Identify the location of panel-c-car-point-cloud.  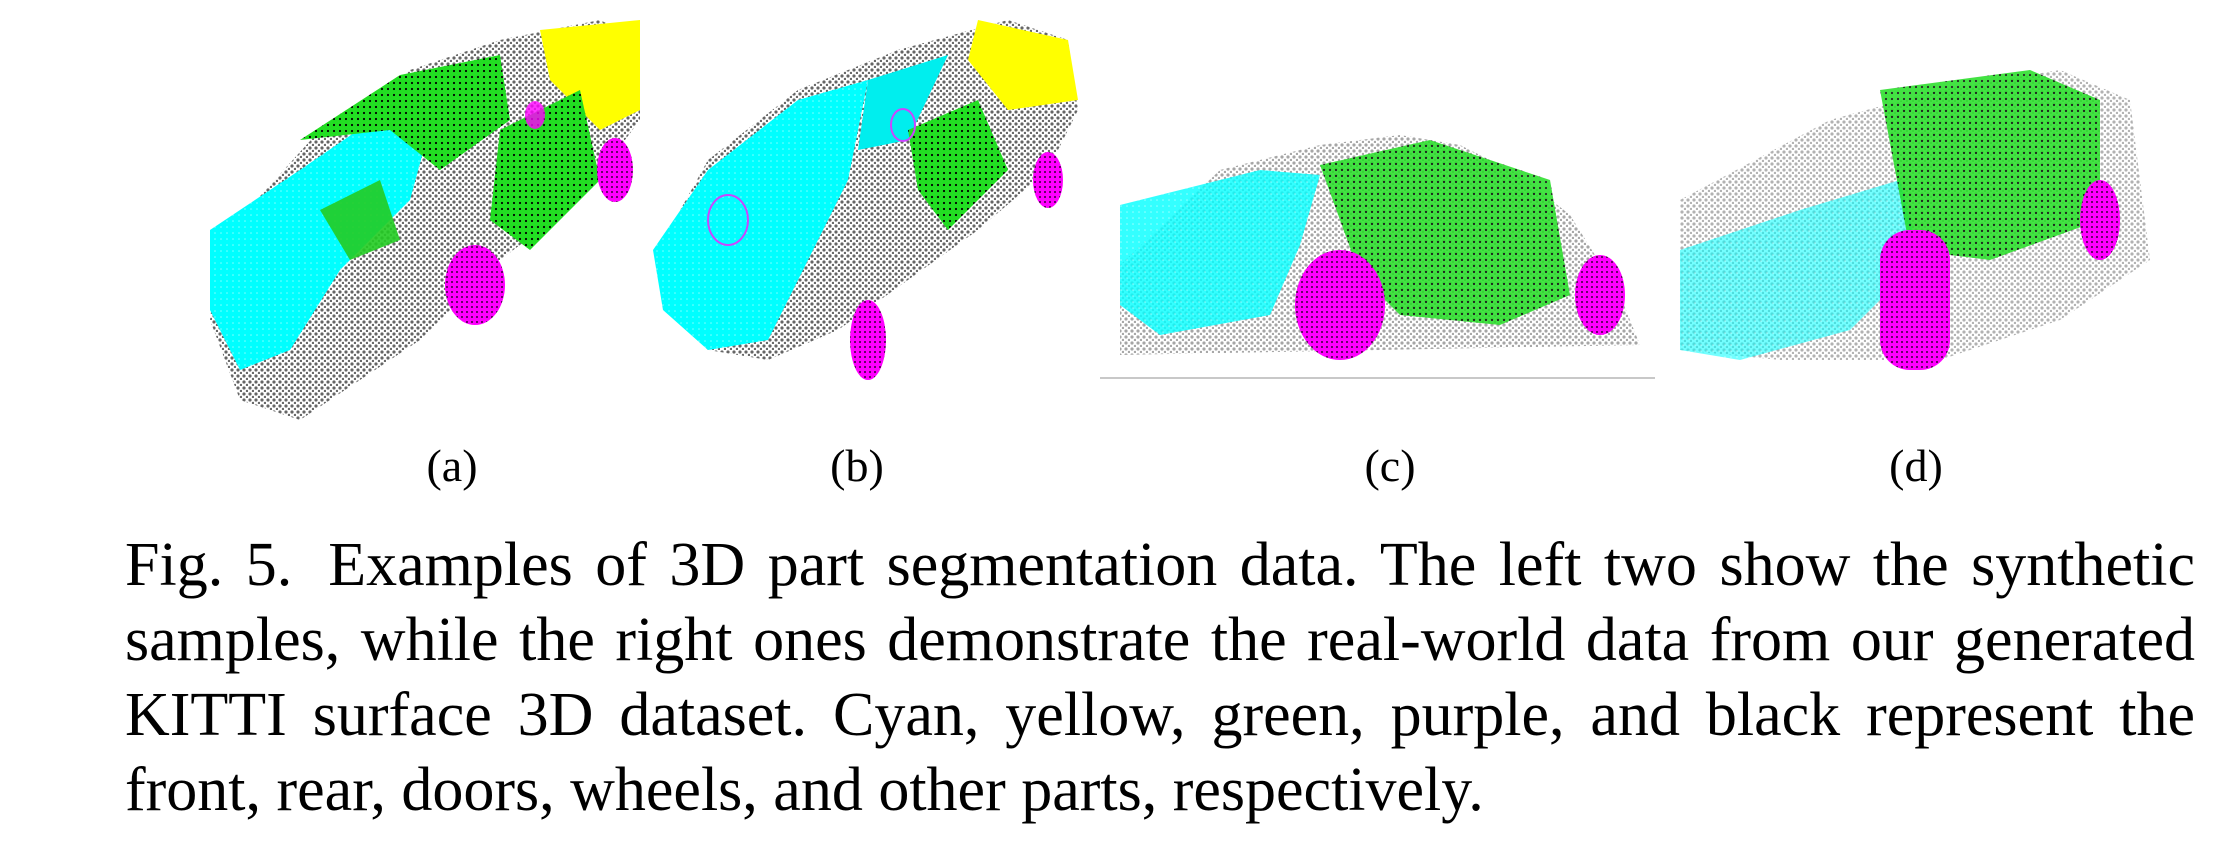
(1380, 240).